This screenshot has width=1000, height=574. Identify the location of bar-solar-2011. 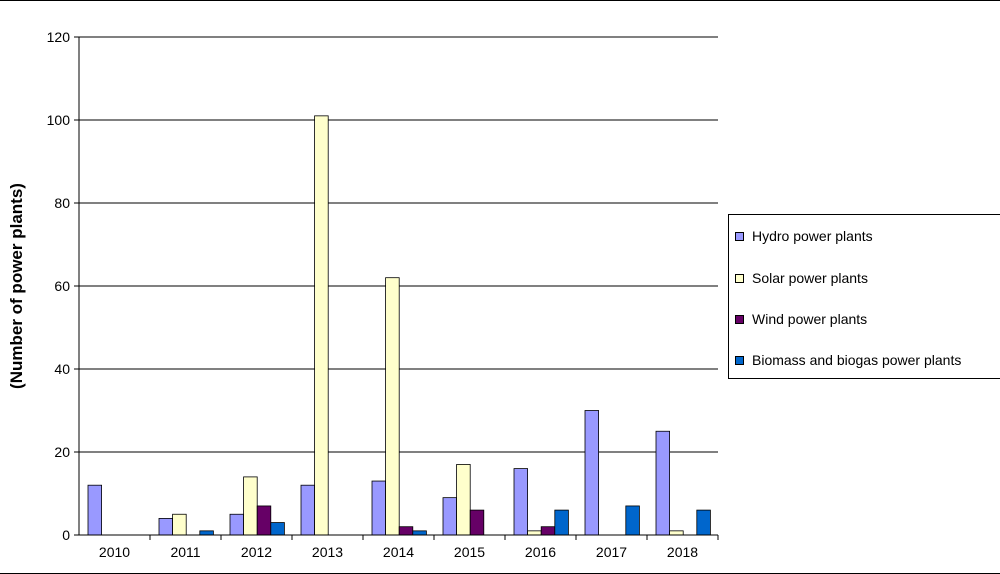
(179, 524).